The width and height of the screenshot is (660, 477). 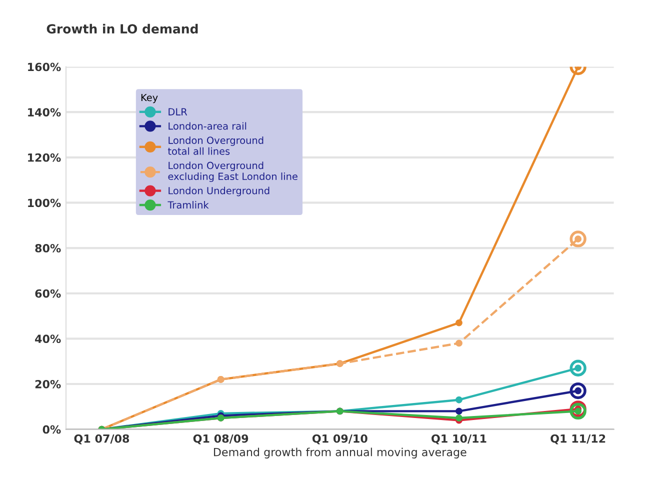 I want to click on y-tick-label: 20%, so click(x=48, y=384).